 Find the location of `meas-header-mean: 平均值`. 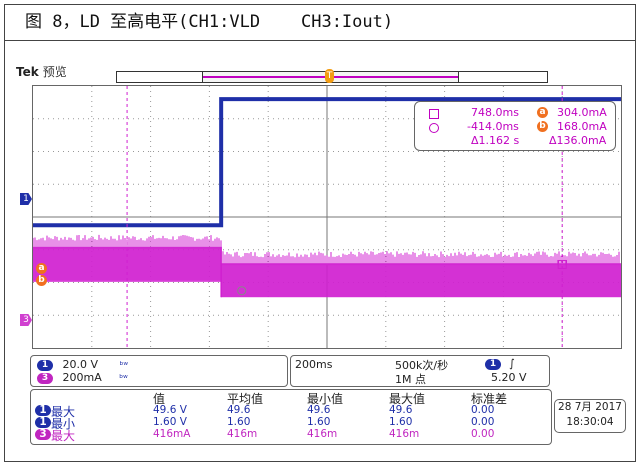

meas-header-mean: 平均值 is located at coordinates (245, 399).